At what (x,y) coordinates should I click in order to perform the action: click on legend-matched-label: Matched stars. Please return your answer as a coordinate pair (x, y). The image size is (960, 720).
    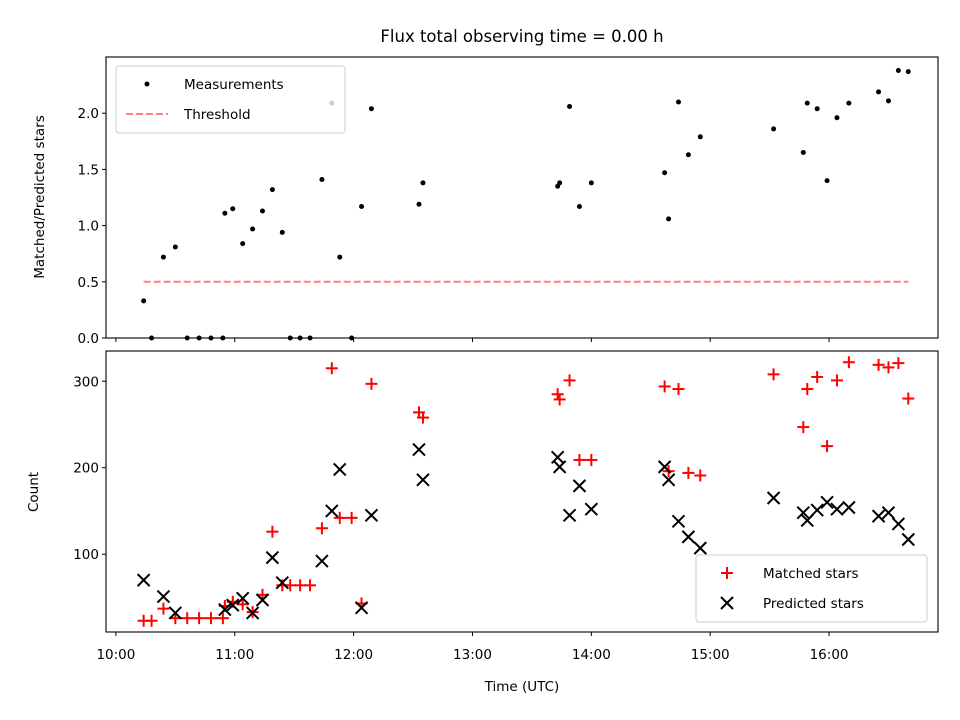
    Looking at the image, I should click on (811, 574).